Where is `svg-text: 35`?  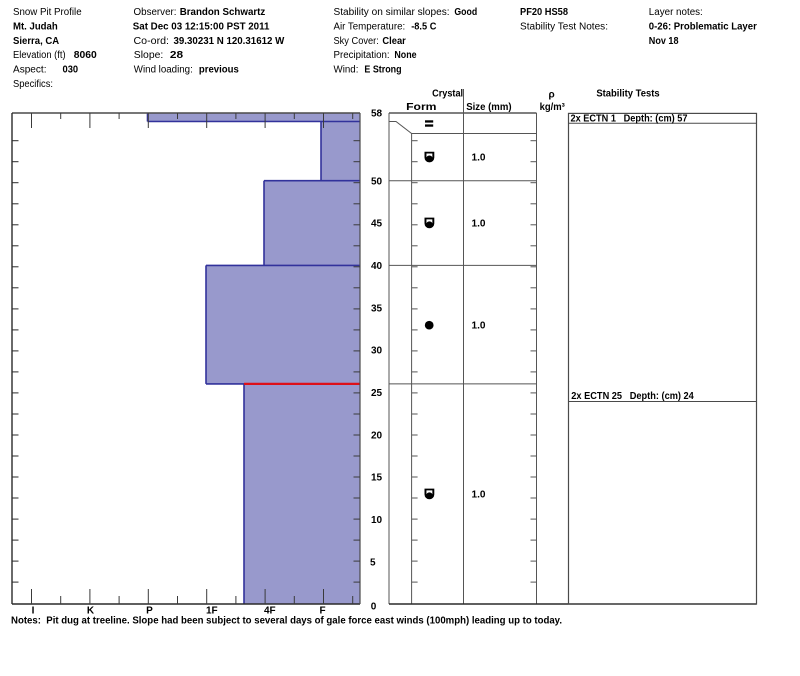
svg-text: 35 is located at coordinates (377, 308).